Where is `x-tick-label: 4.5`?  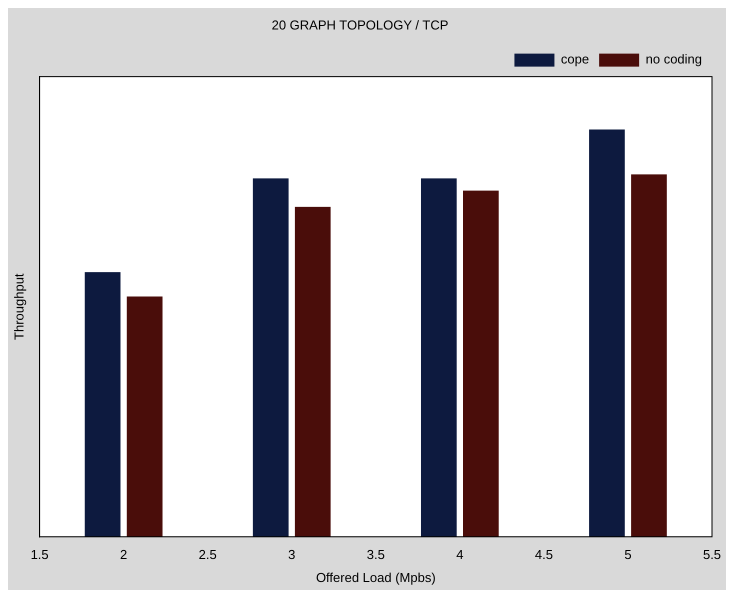
x-tick-label: 4.5 is located at coordinates (543, 554).